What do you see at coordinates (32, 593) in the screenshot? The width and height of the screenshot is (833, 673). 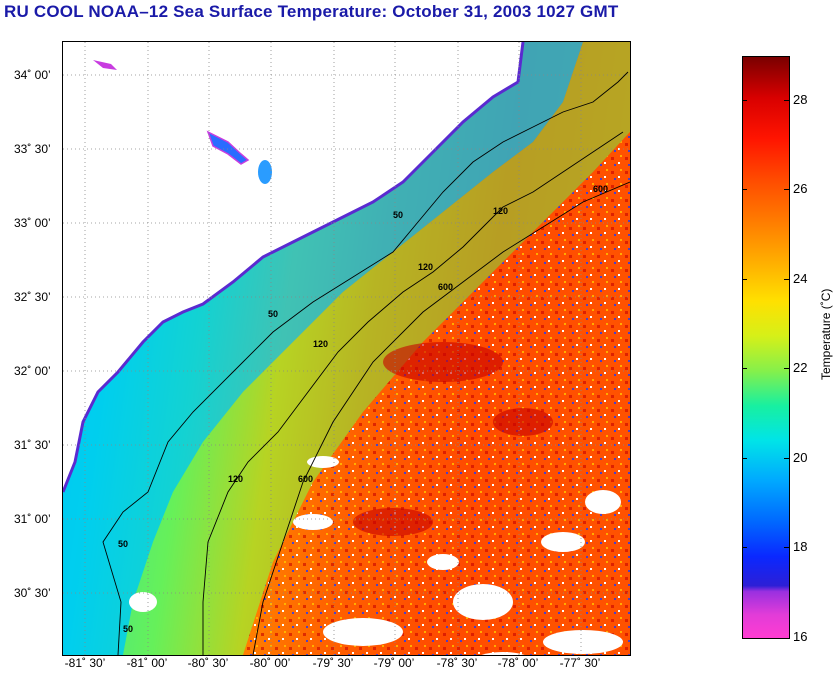 I see `lat-label-30-30: 30˚ 30’` at bounding box center [32, 593].